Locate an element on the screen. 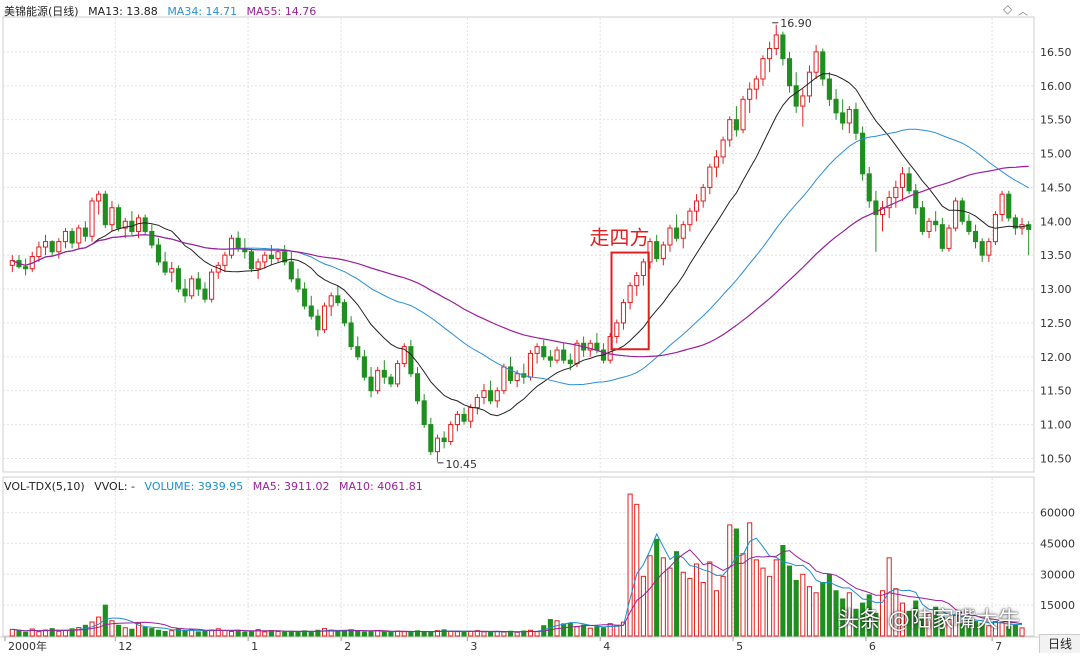 This screenshot has height=656, width=1080. diamond-icon: ◇ is located at coordinates (1008, 9).